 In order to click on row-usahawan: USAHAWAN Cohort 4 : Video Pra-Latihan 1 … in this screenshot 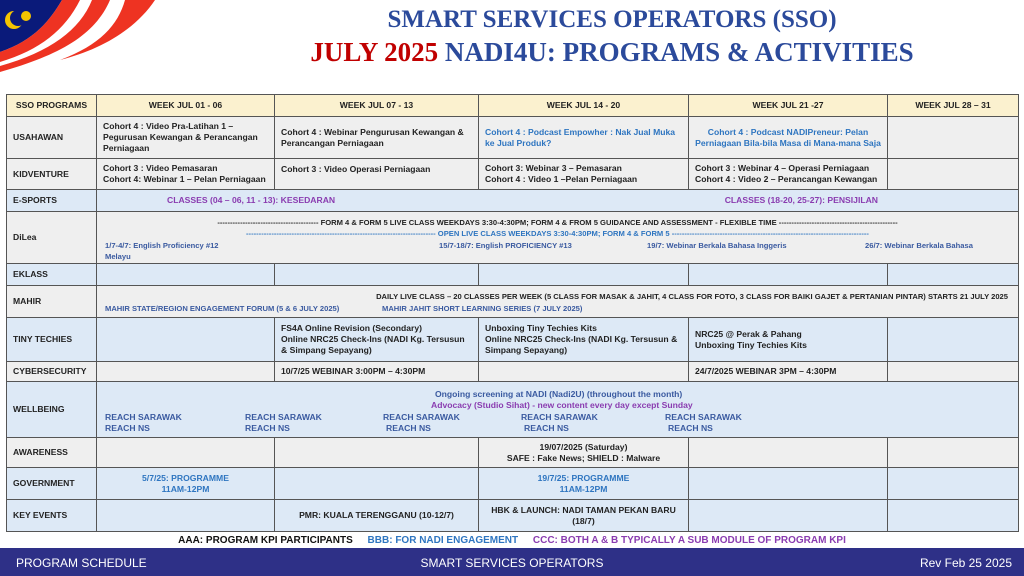, I will do `click(512, 137)`.